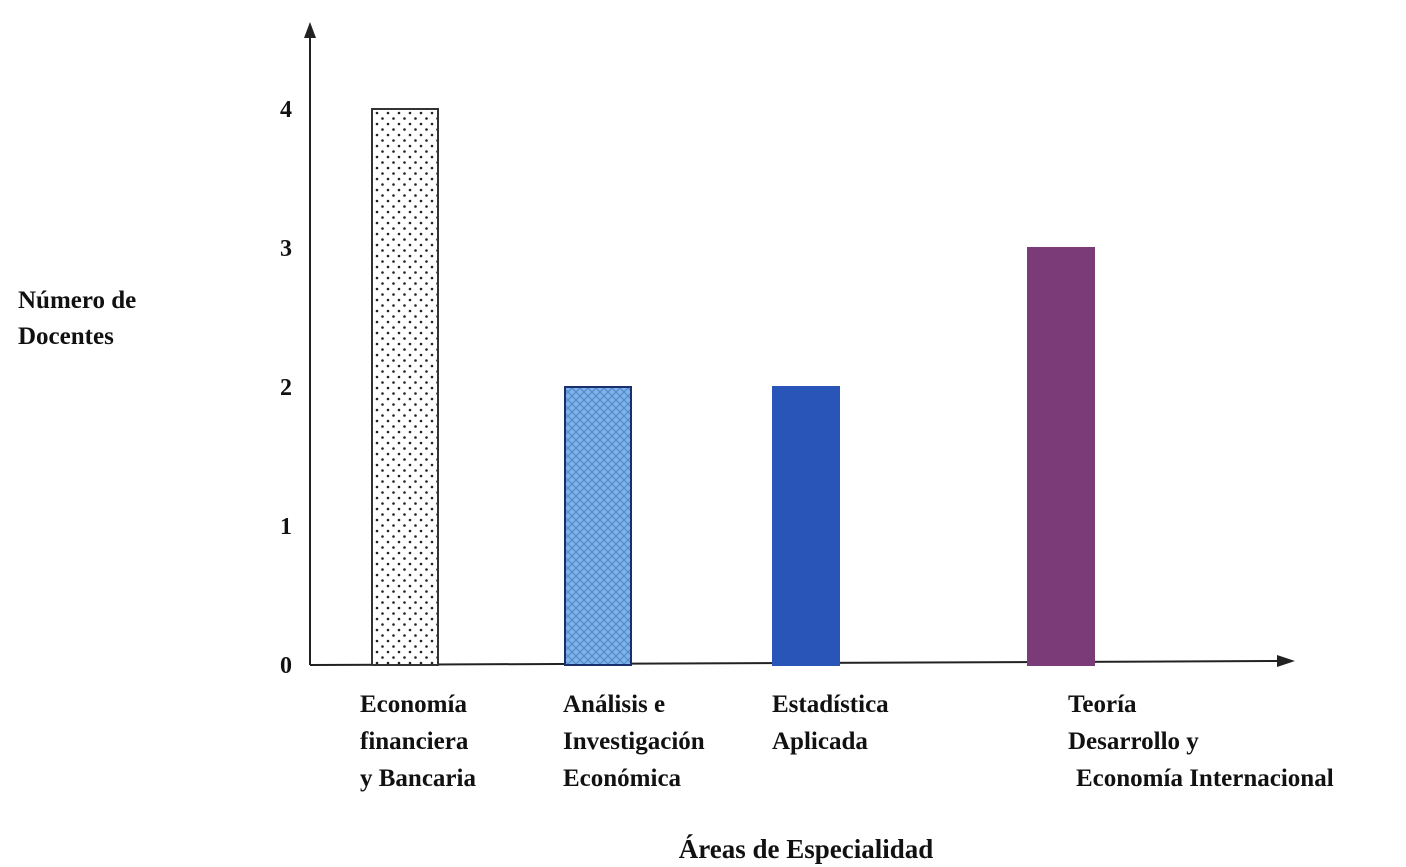 This screenshot has height=867, width=1406. What do you see at coordinates (310, 30) in the screenshot?
I see `y-axis-arrow-icon` at bounding box center [310, 30].